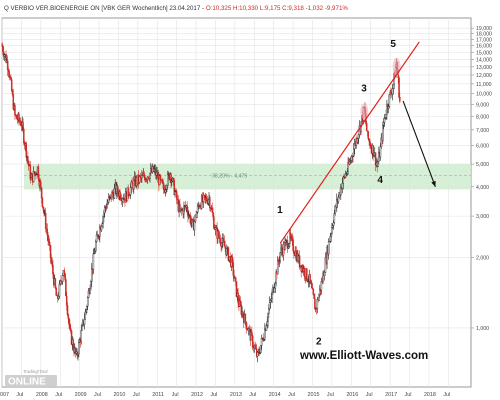 This screenshot has height=400, width=500. Describe the element at coordinates (314, 395) in the screenshot. I see `x-tick-label: 2015` at that location.